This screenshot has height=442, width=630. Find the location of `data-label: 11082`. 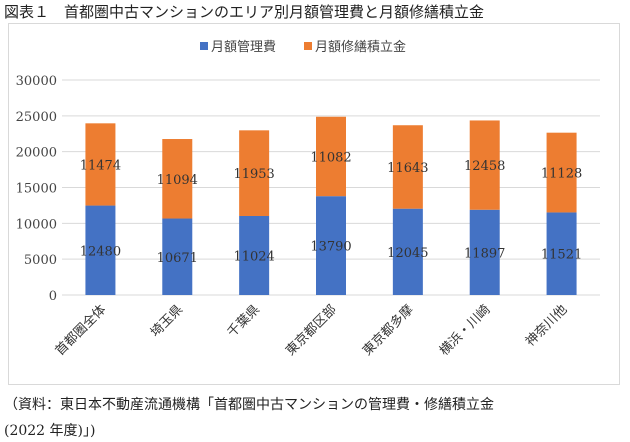

data-label: 11082 is located at coordinates (330, 157).